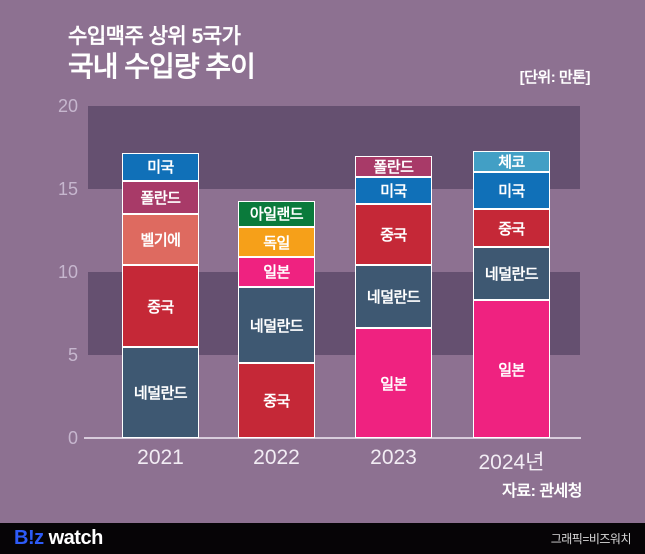  Describe the element at coordinates (276, 457) in the screenshot. I see `x-axis-label: 2022` at that location.